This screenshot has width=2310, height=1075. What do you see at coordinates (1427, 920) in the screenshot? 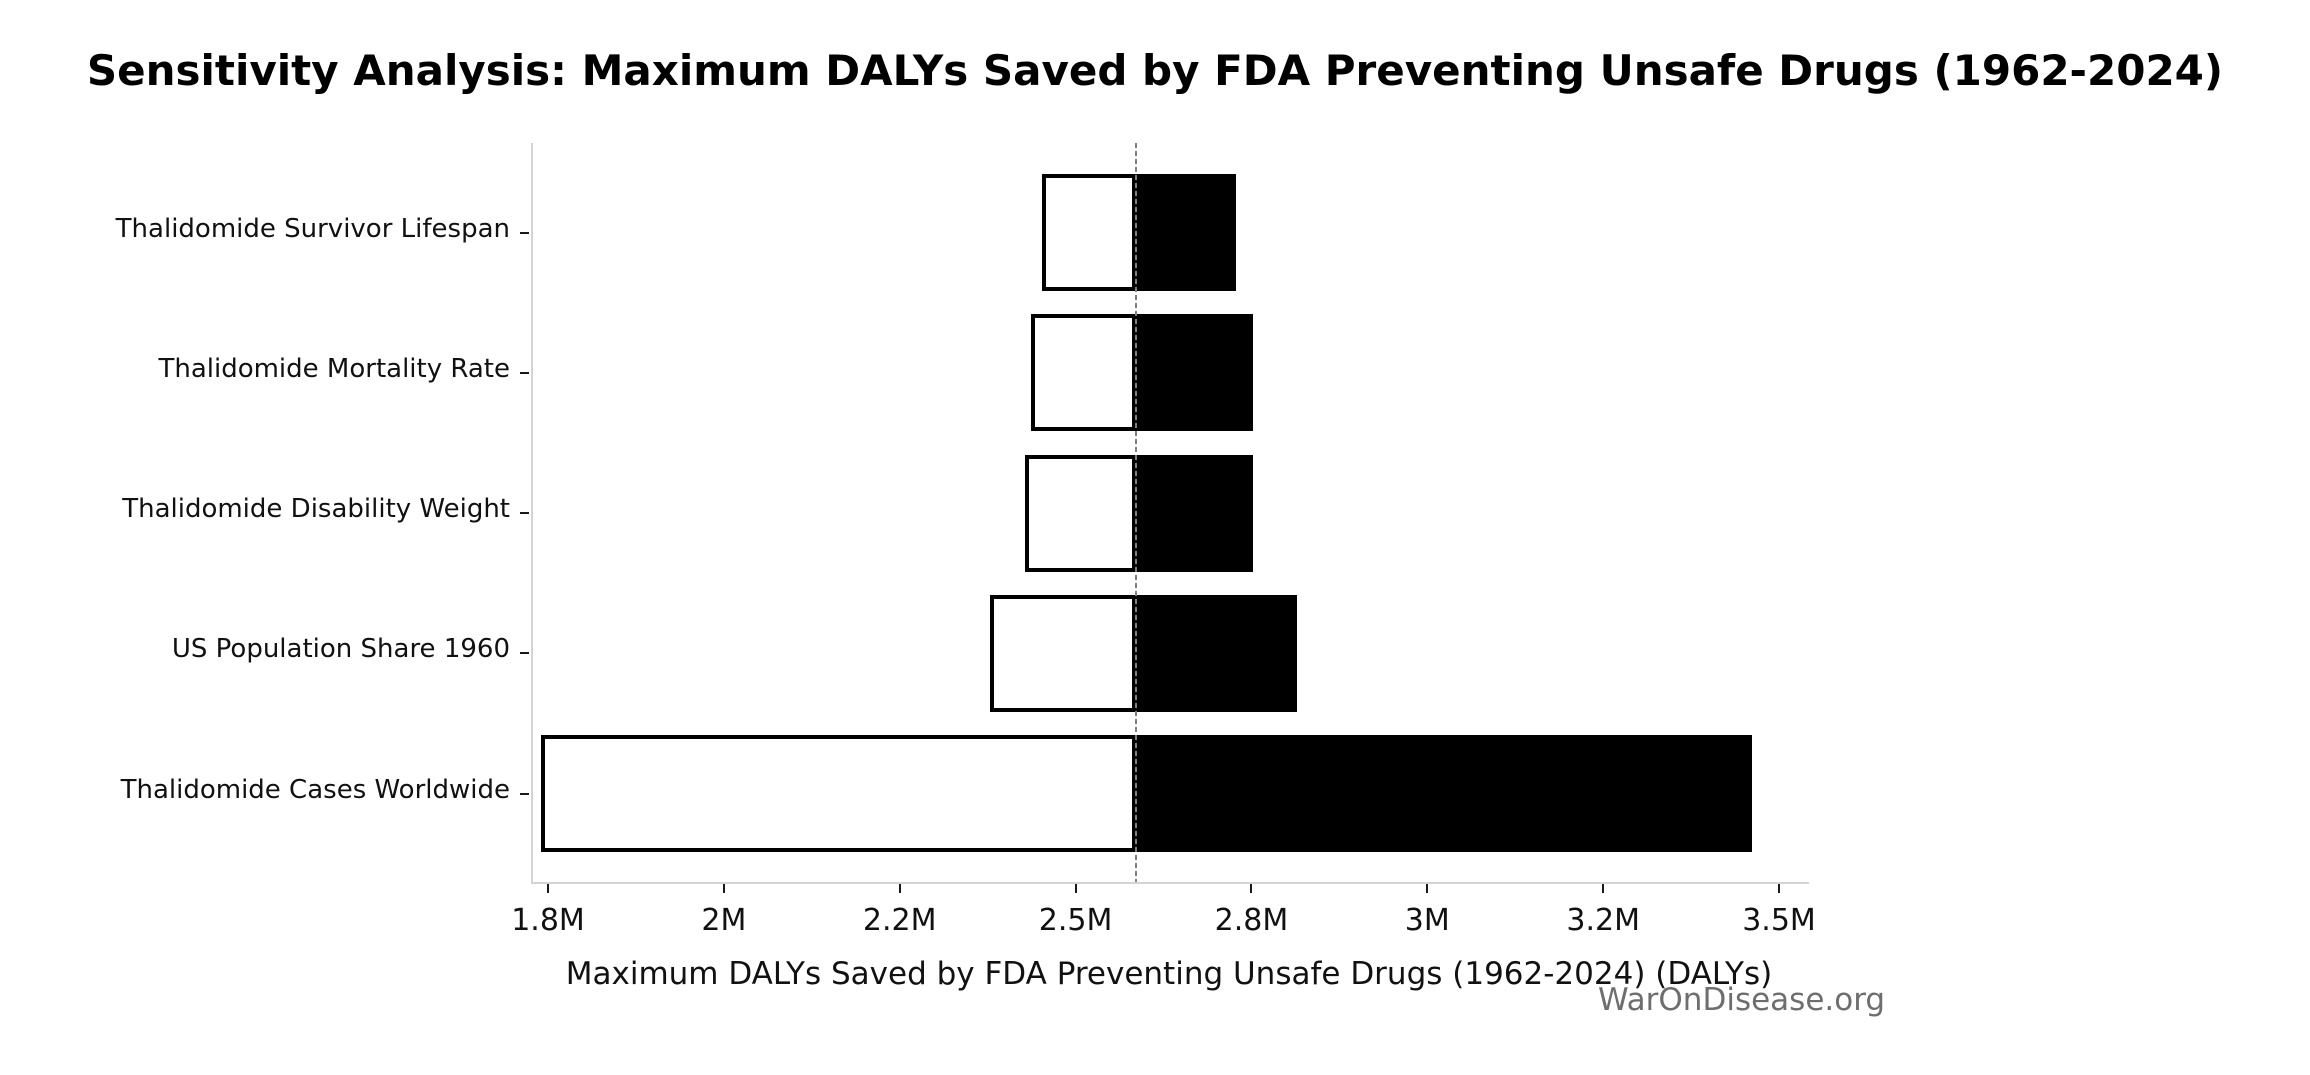
I see `x-axis-tick-label: 3M` at bounding box center [1427, 920].